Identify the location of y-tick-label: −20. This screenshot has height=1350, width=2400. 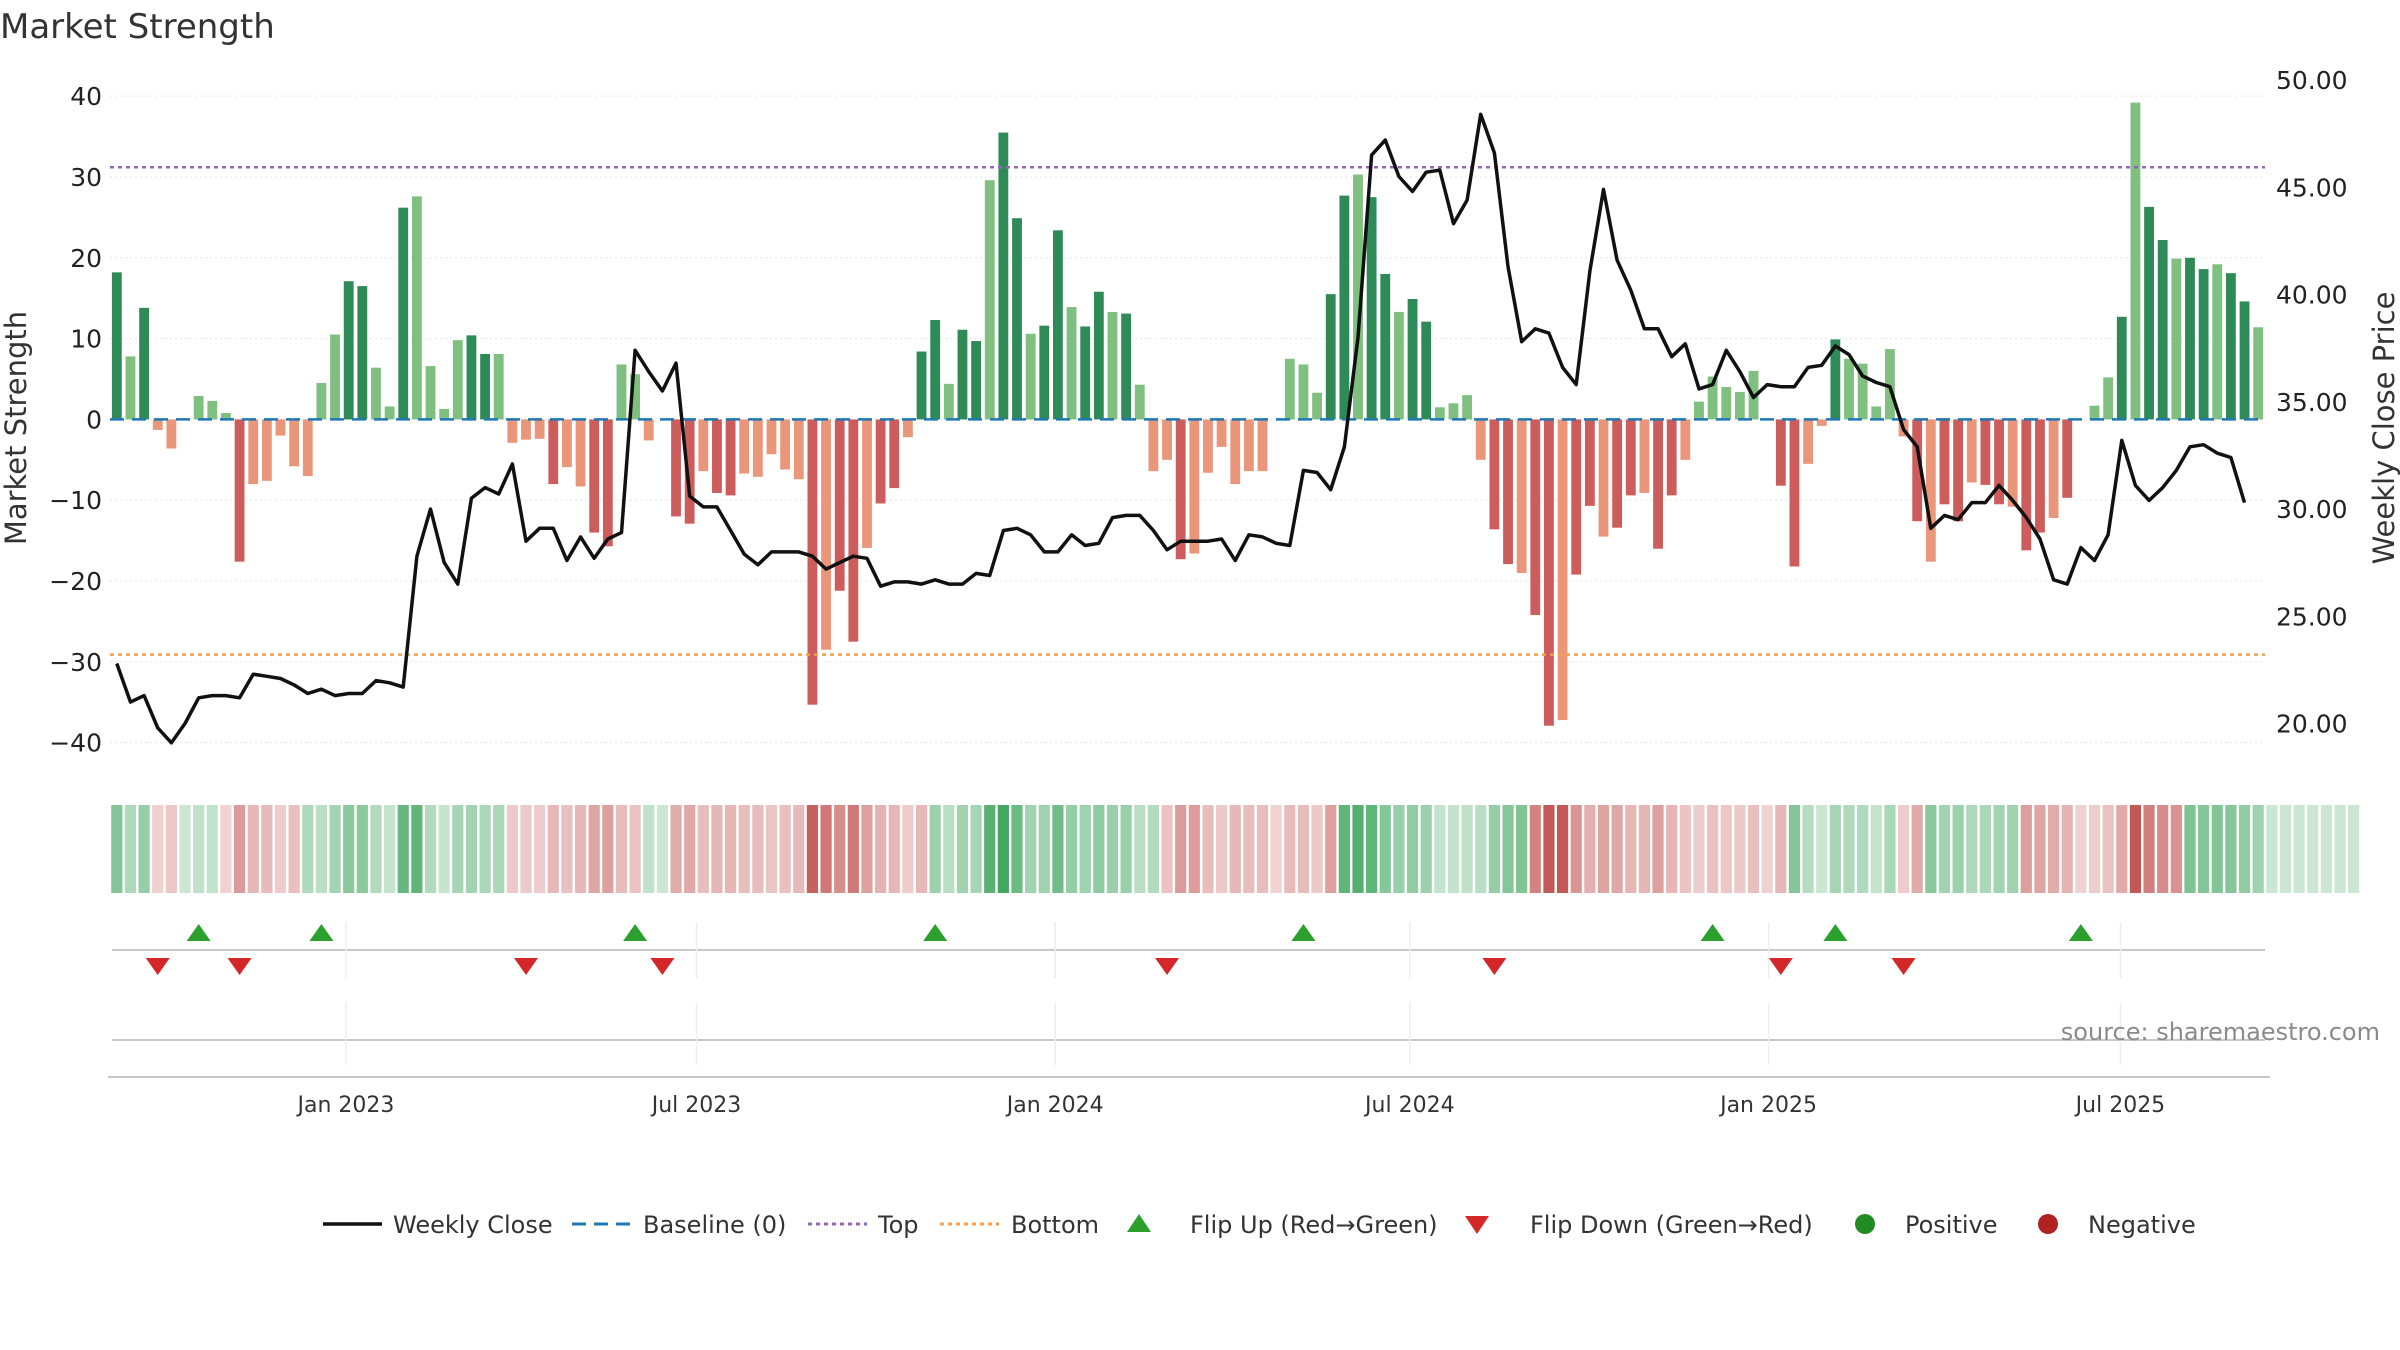
(75, 581).